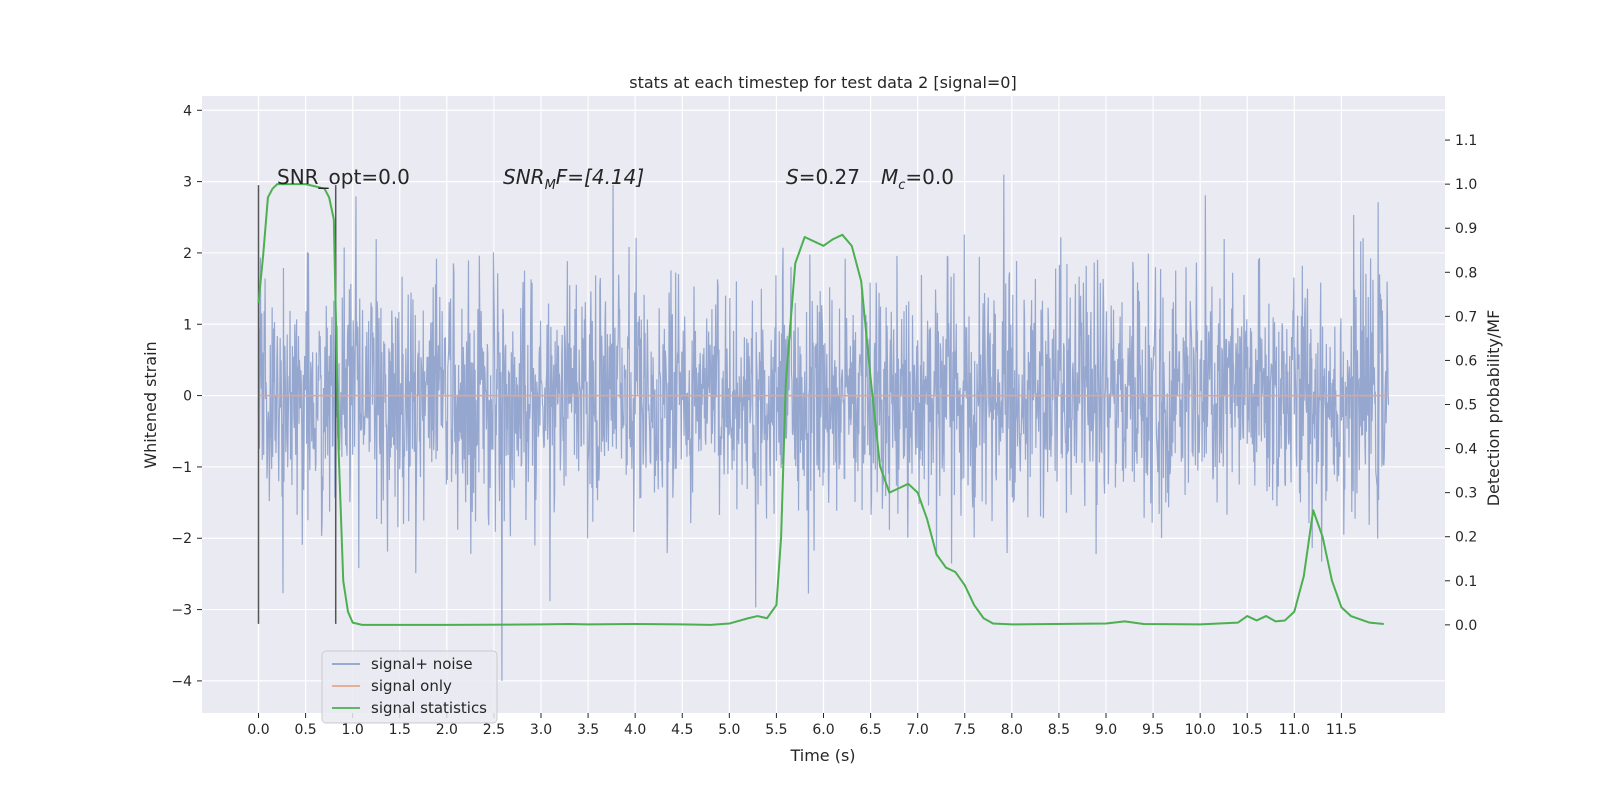  Describe the element at coordinates (1106, 730) in the screenshot. I see `x-tick-label: 9.0` at that location.